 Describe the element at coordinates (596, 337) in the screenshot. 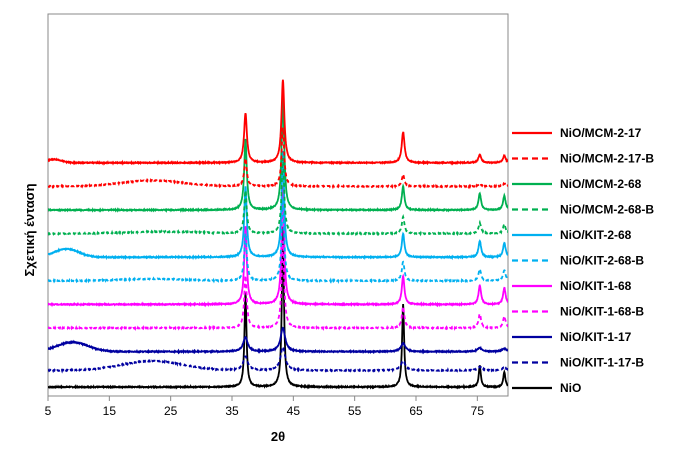

I see `legend-label: NiO/KIT-1-17` at that location.